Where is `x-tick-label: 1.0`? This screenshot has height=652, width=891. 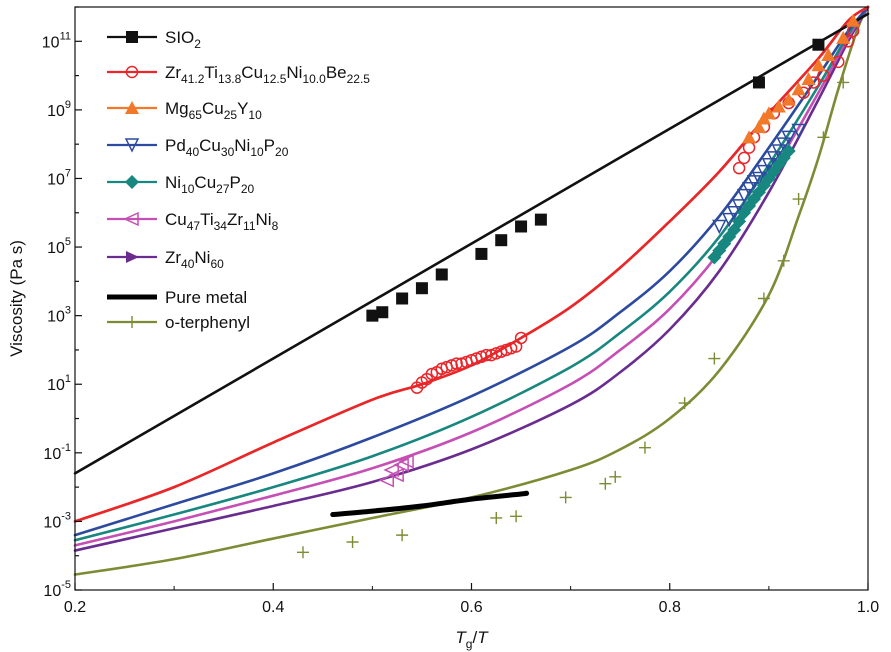 x-tick-label: 1.0 is located at coordinates (868, 607).